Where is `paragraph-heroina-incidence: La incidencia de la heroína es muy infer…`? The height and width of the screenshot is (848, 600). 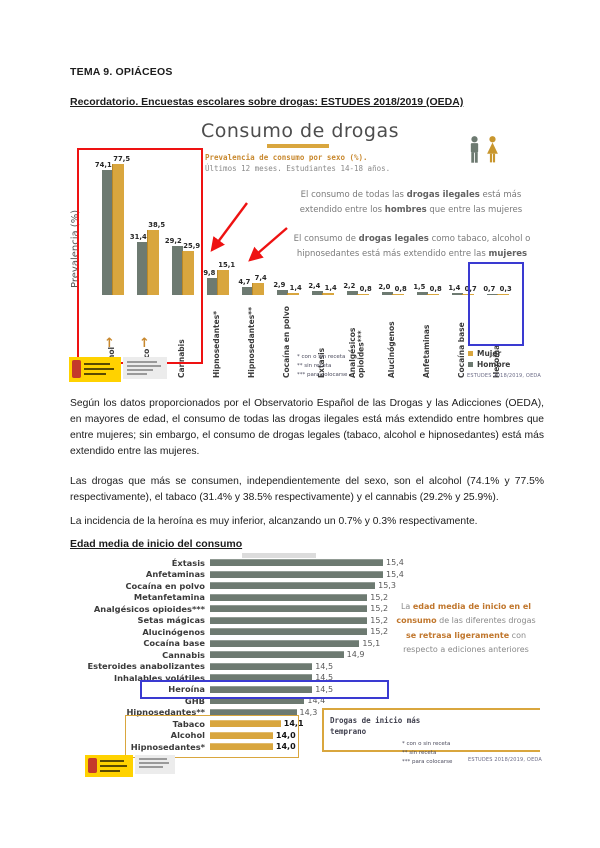 paragraph-heroina-incidence: La incidencia de la heroína es muy infer… is located at coordinates (274, 521).